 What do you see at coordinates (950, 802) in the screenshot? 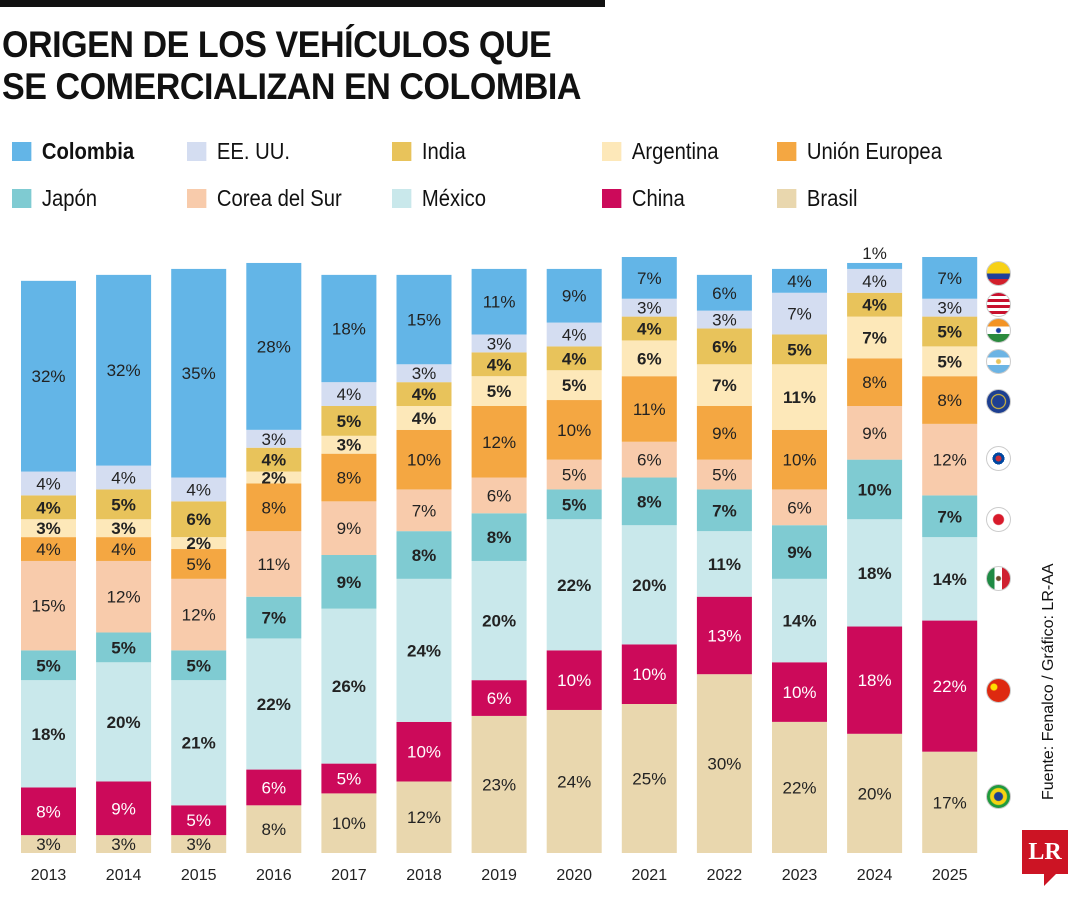
I see `bar-segment-brasil-2025` at bounding box center [950, 802].